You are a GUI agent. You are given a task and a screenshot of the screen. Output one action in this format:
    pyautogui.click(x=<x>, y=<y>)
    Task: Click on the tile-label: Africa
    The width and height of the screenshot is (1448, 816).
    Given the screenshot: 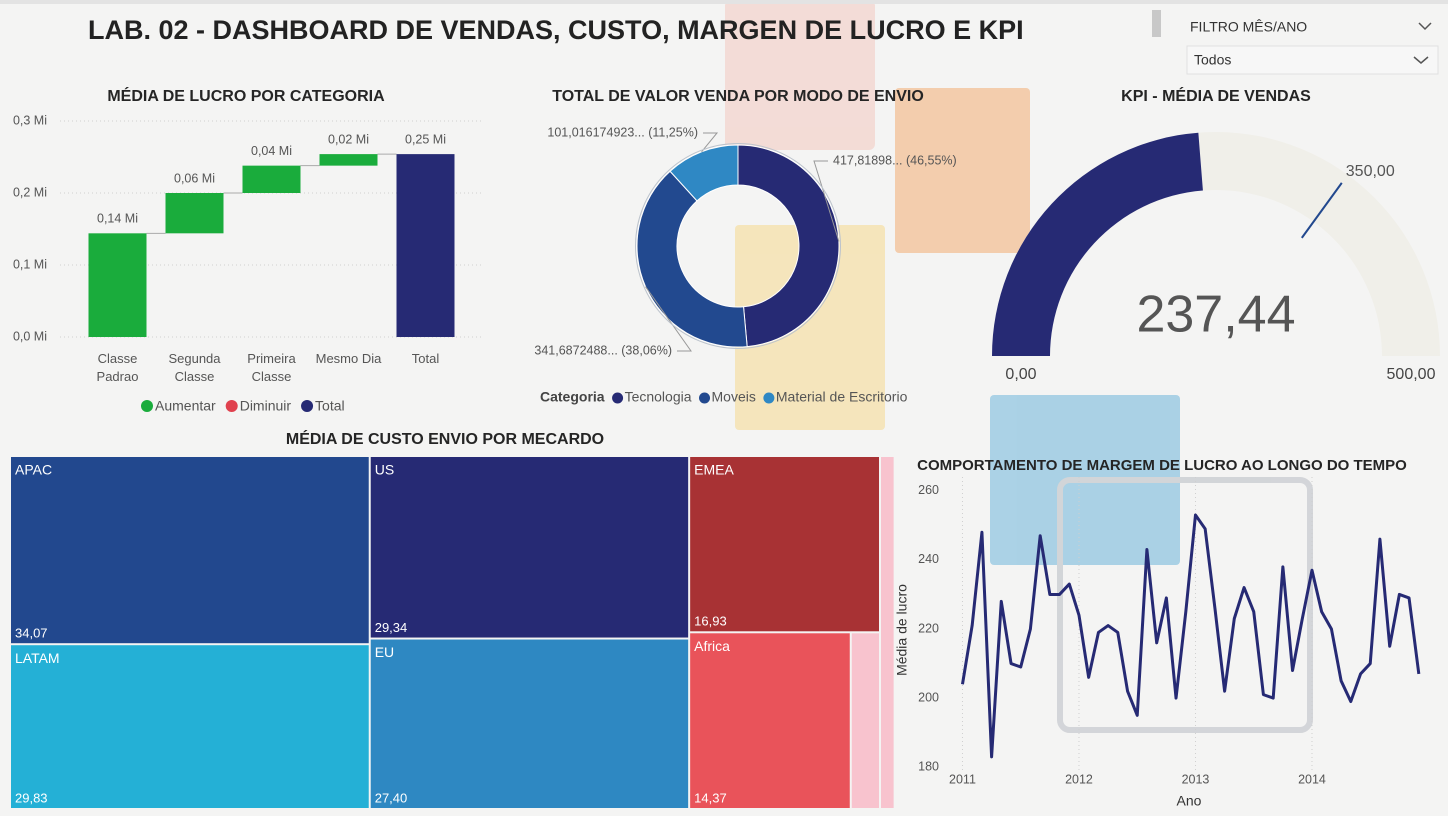 What is the action you would take?
    pyautogui.click(x=712, y=646)
    